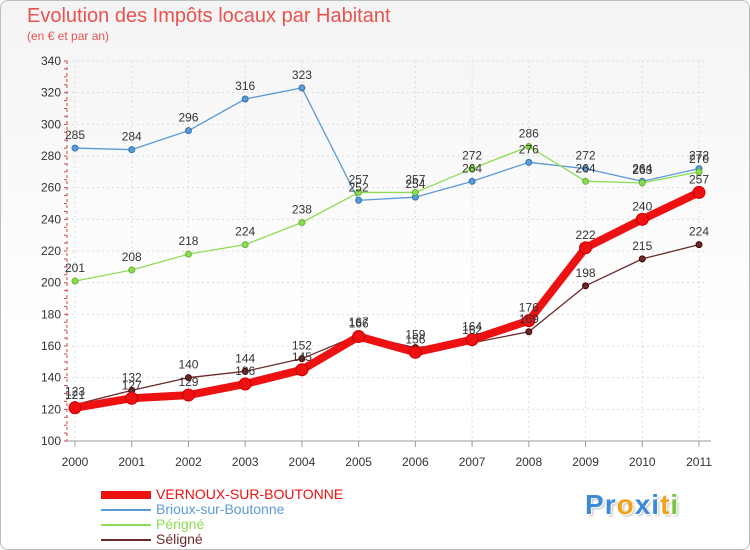 Image resolution: width=750 pixels, height=550 pixels. I want to click on y-tick-label: 220, so click(51, 251).